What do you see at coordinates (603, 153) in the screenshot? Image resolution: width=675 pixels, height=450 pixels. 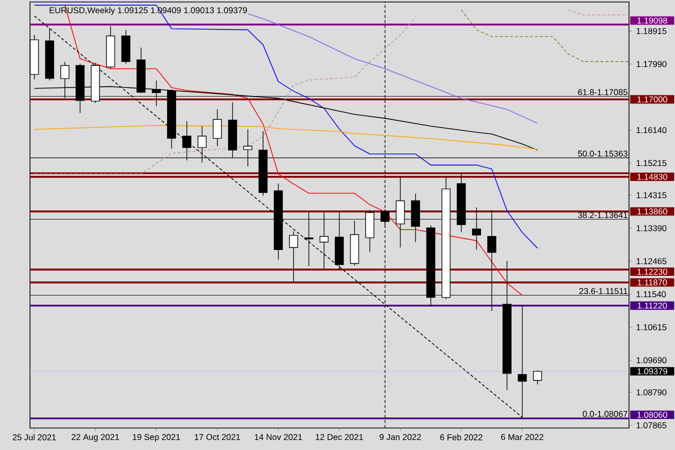 I see `annotation: 50.0-1.15363` at bounding box center [603, 153].